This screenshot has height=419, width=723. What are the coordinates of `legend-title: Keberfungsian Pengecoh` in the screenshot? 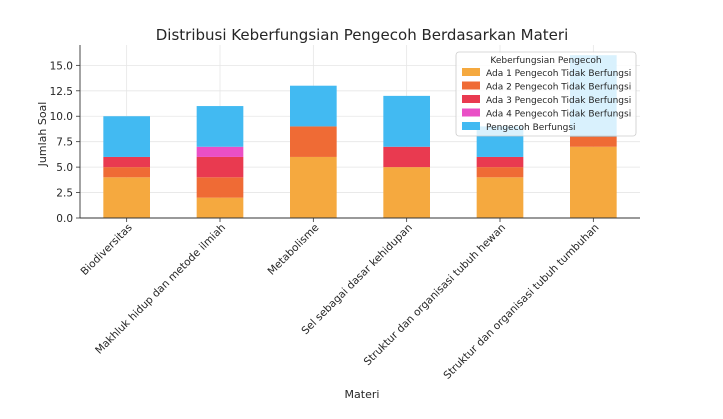 It's located at (545, 61).